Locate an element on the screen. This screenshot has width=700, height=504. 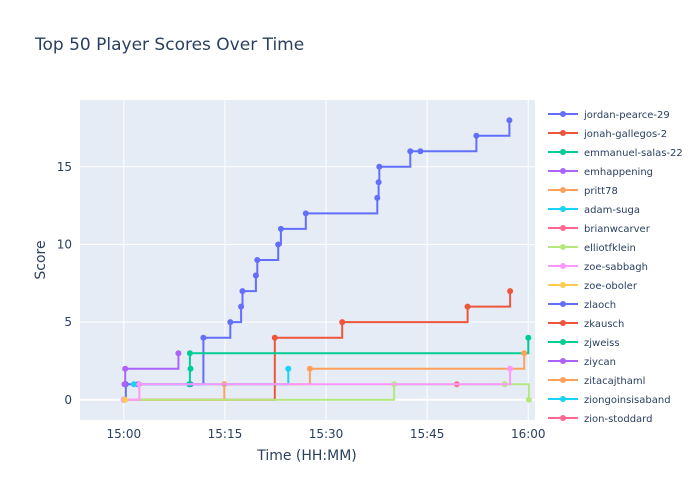
legend-item: brianwcarver is located at coordinates (599, 229).